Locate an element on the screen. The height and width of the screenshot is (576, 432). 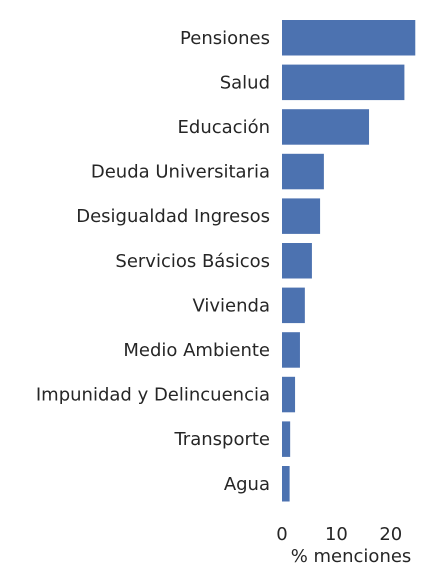
category-label: Pensiones is located at coordinates (225, 38).